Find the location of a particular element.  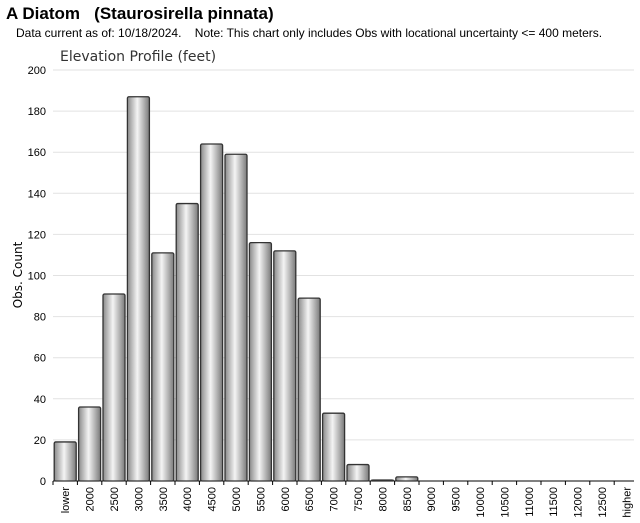

y-tick-label: 80 is located at coordinates (40, 318).